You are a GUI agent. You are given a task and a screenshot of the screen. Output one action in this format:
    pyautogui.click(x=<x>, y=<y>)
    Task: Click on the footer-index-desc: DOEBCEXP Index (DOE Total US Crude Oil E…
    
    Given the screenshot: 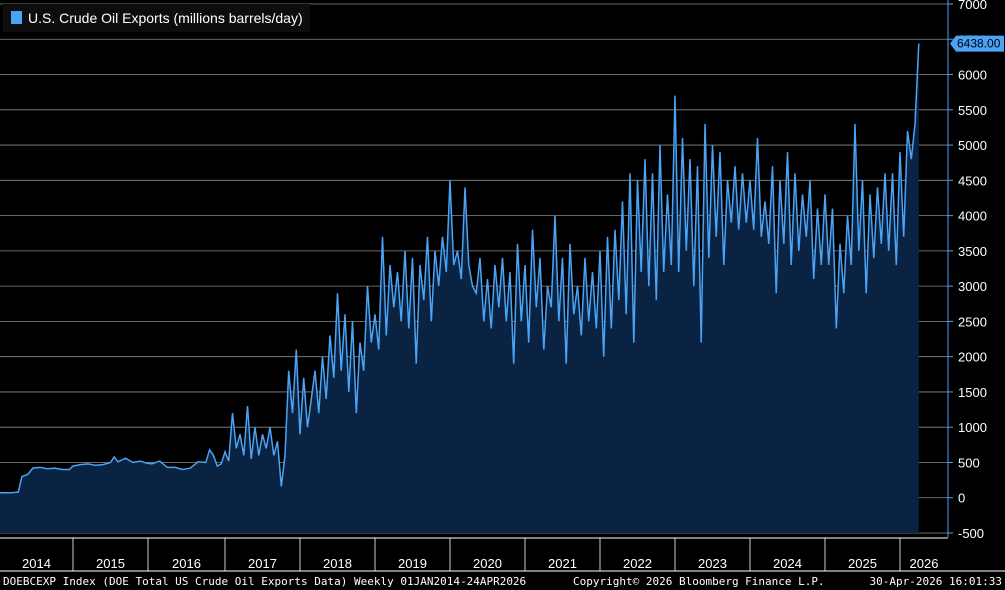 What is the action you would take?
    pyautogui.click(x=264, y=581)
    